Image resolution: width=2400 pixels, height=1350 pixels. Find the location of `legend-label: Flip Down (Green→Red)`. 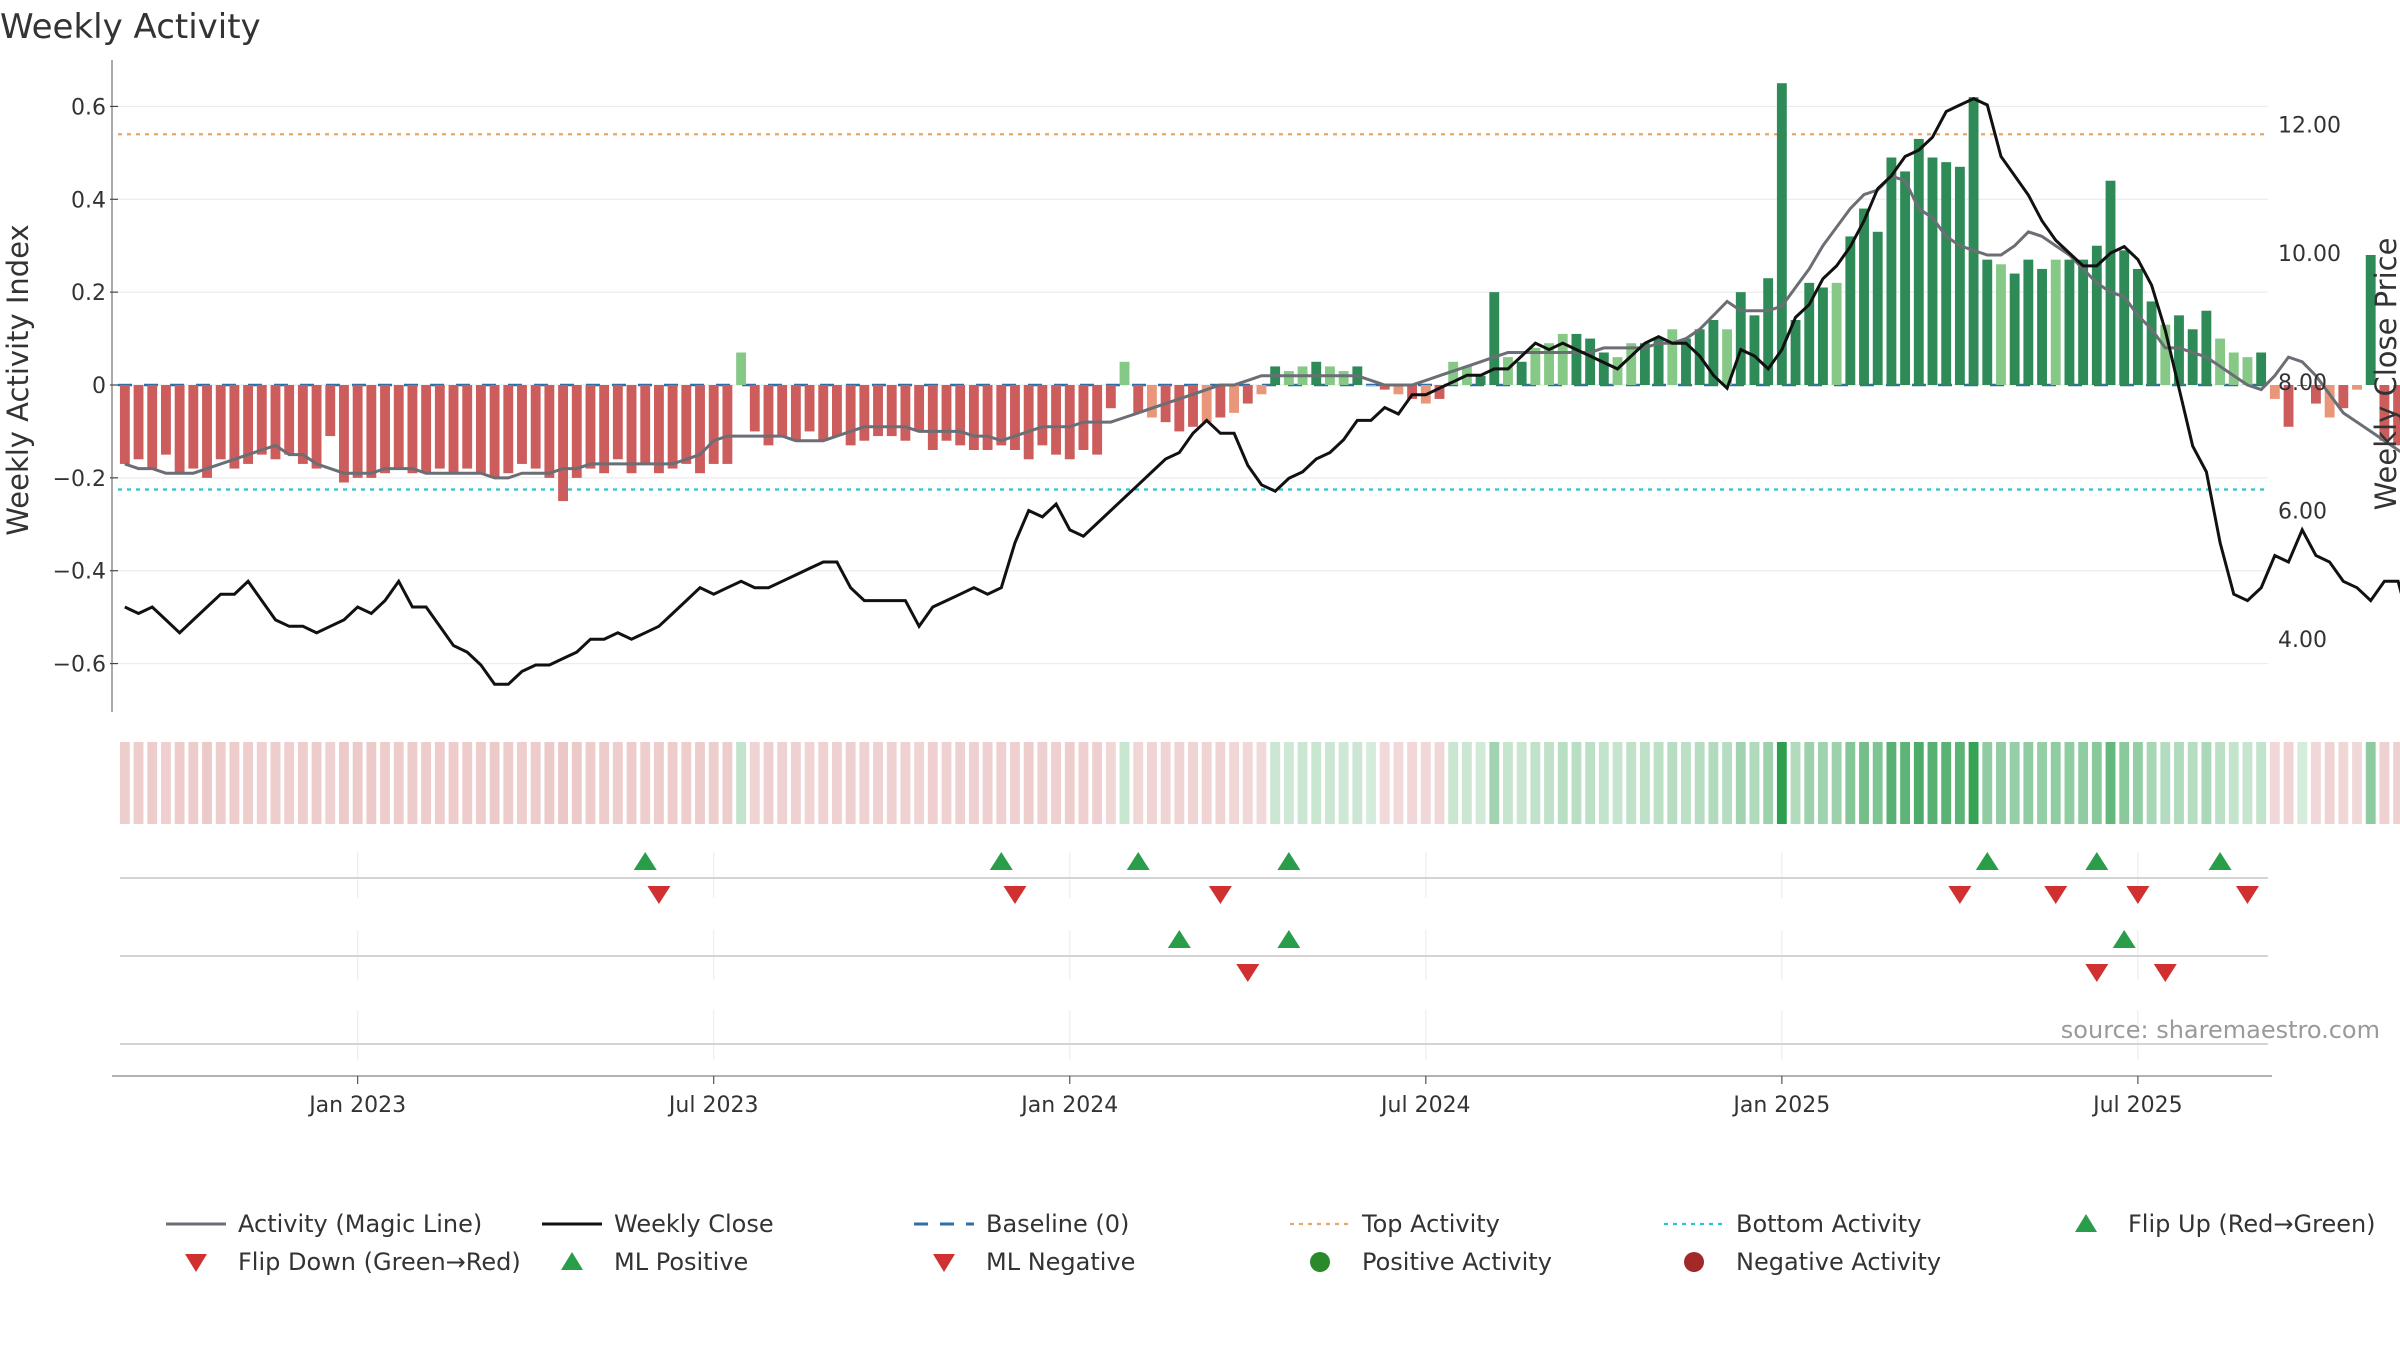

legend-label: Flip Down (Green→Red) is located at coordinates (379, 1262).